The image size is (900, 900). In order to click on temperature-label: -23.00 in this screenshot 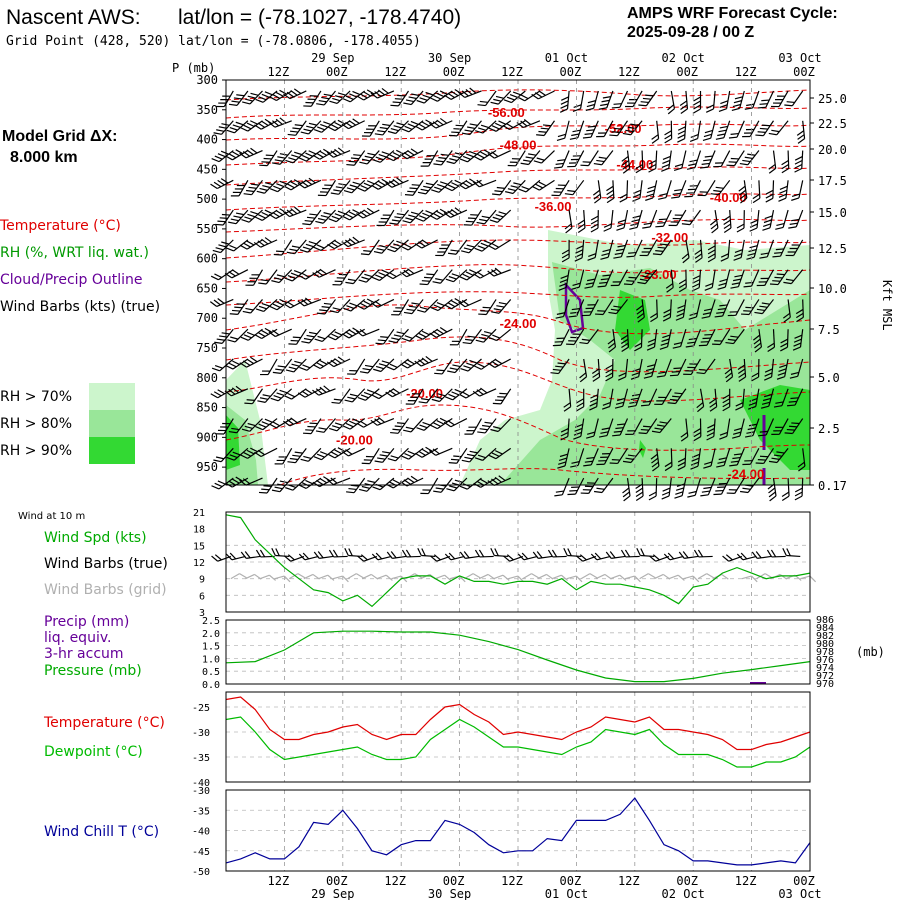, I will do `click(658, 274)`.